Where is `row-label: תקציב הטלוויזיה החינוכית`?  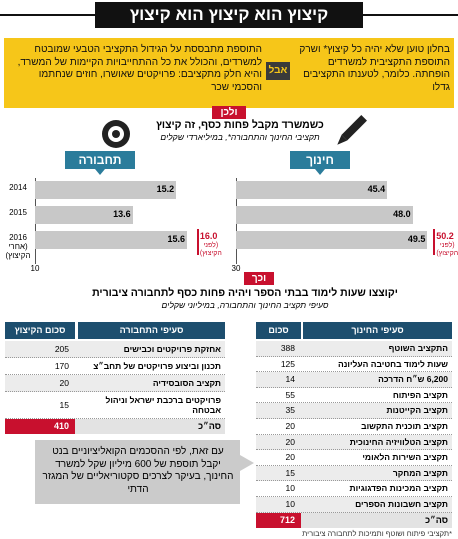
row-label: תקציב הטלוויזיה החינוכית is located at coordinates (398, 441).